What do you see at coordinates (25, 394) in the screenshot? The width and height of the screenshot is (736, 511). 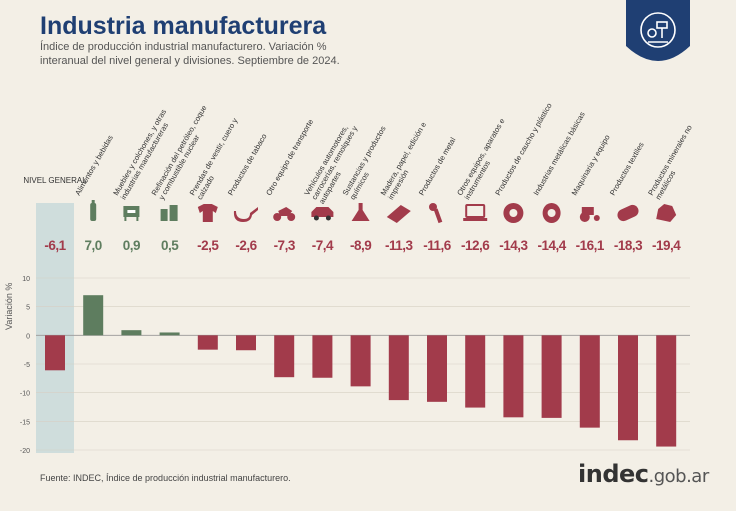 I see `y-tick-label: -10` at bounding box center [25, 394].